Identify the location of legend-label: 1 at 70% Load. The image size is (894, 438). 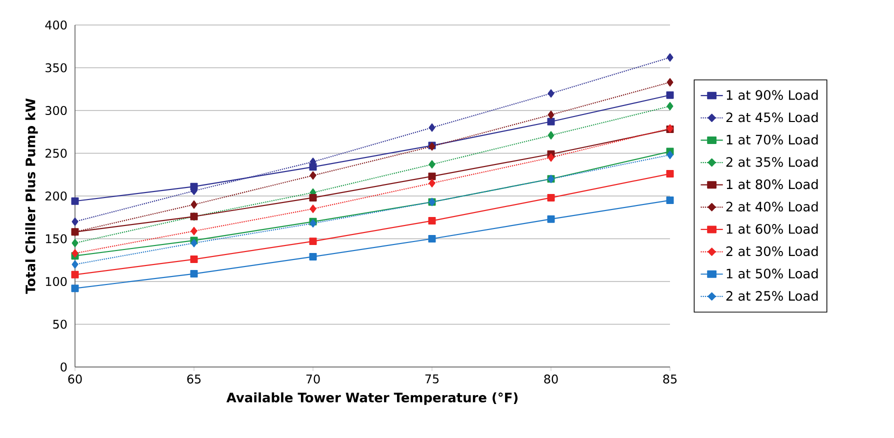
(772, 139).